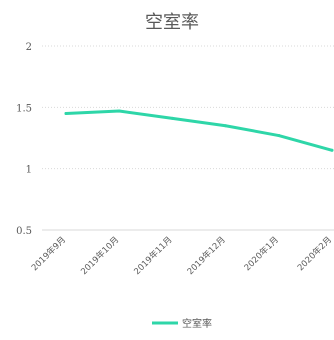 This screenshot has height=340, width=334. I want to click on y-axis-ticks: 2 1.5 1 0.5, so click(24, 139).